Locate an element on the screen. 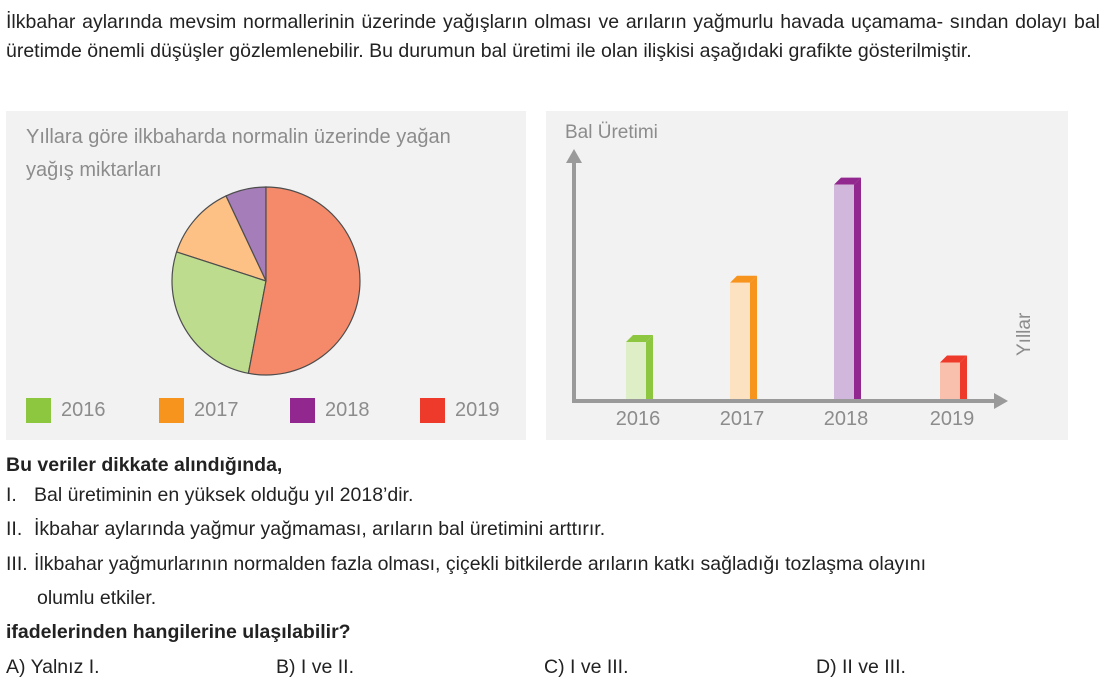  statement-1-number: I. is located at coordinates (11, 495).